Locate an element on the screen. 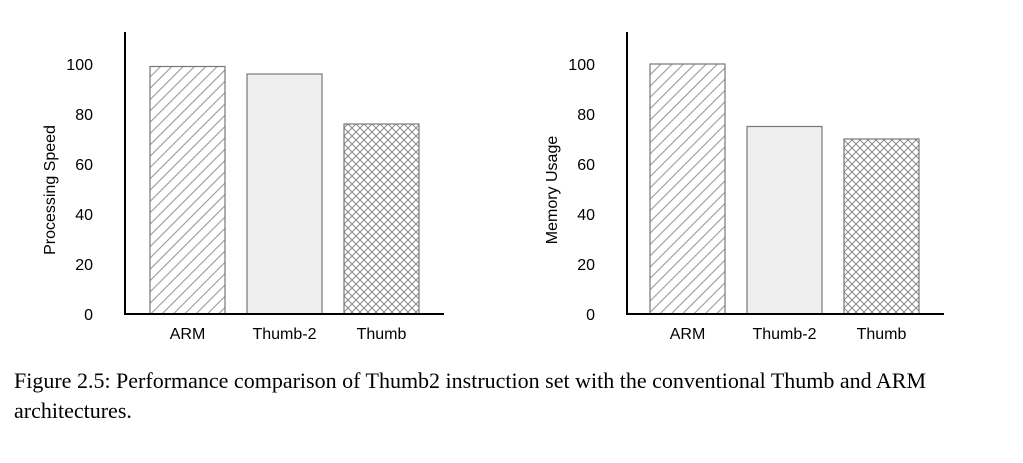  y-axis-label: Processing Speed is located at coordinates (50, 190).